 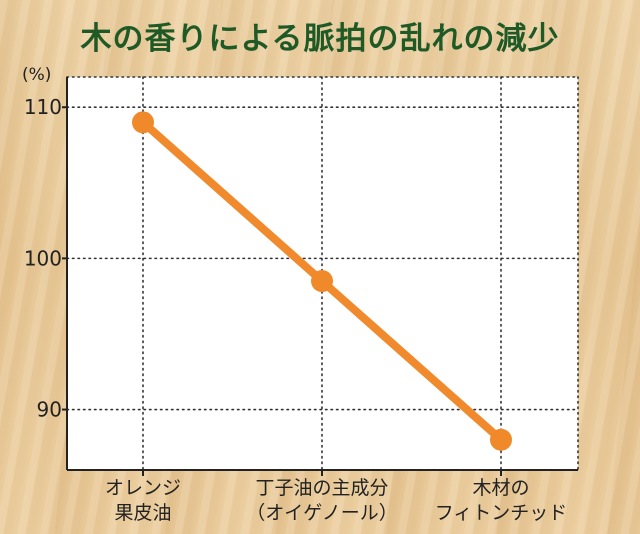 What do you see at coordinates (501, 513) in the screenshot?
I see `x-tick-label: フィトンチッド` at bounding box center [501, 513].